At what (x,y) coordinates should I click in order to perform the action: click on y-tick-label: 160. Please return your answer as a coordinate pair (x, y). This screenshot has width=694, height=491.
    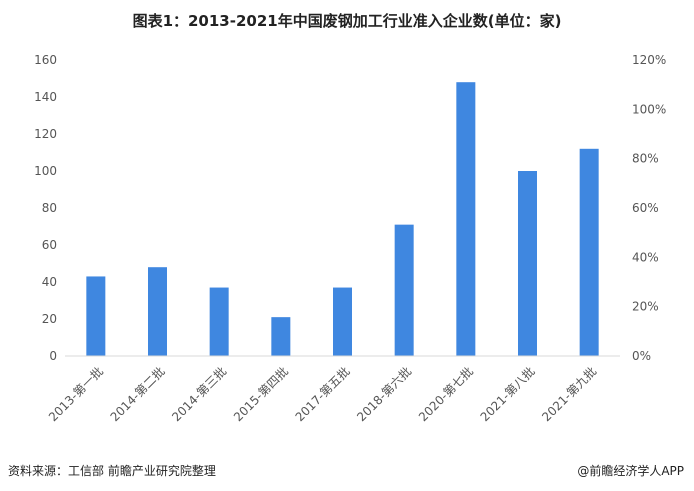
    Looking at the image, I should click on (45, 60).